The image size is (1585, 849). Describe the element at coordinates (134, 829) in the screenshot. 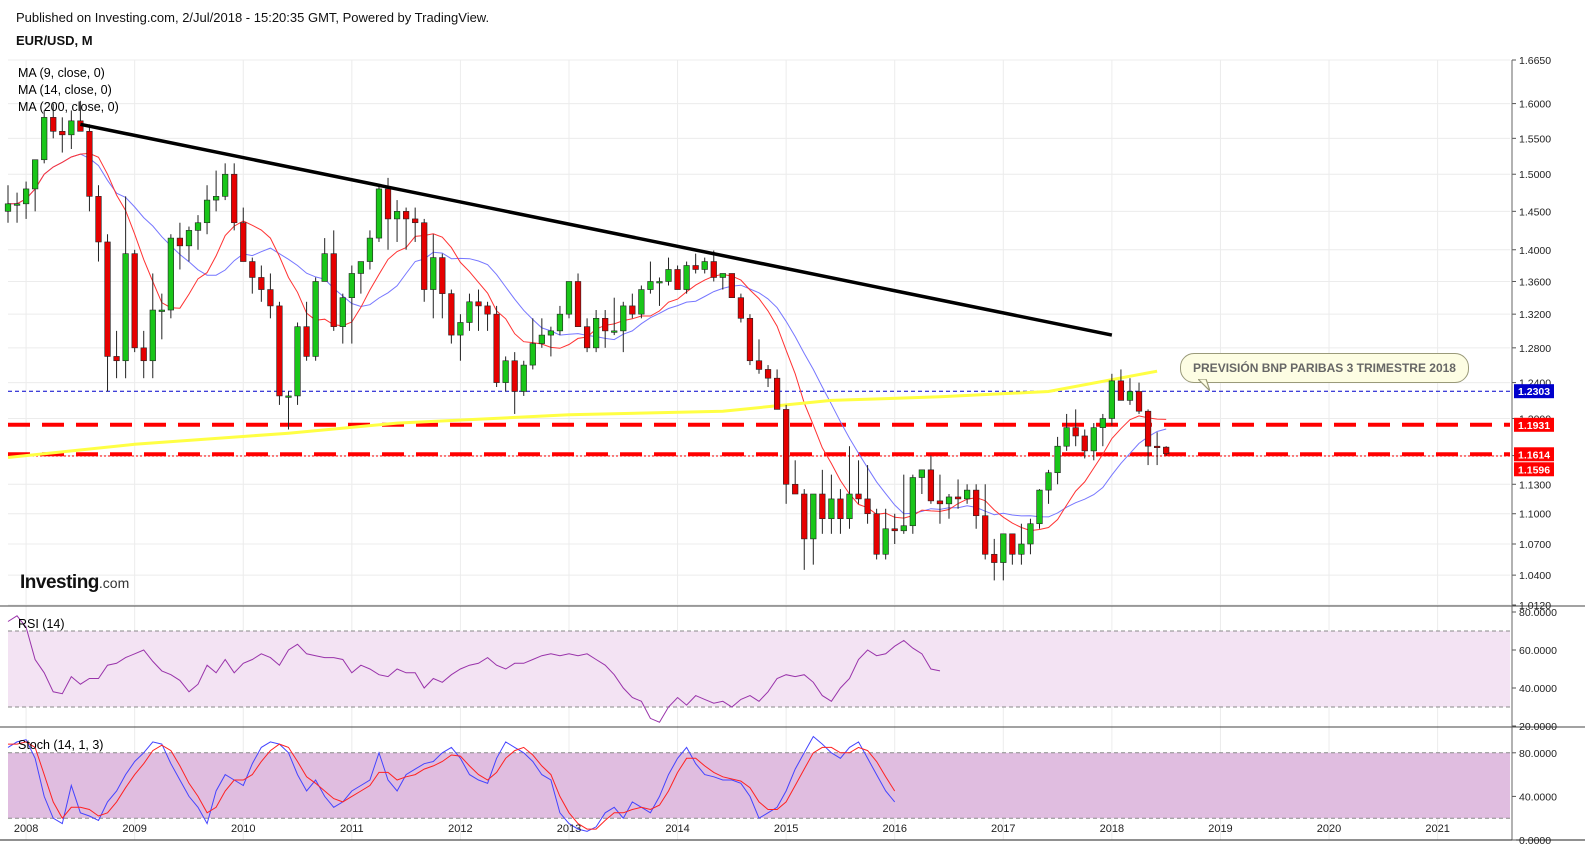

I see `x-tick-label: 2009` at that location.